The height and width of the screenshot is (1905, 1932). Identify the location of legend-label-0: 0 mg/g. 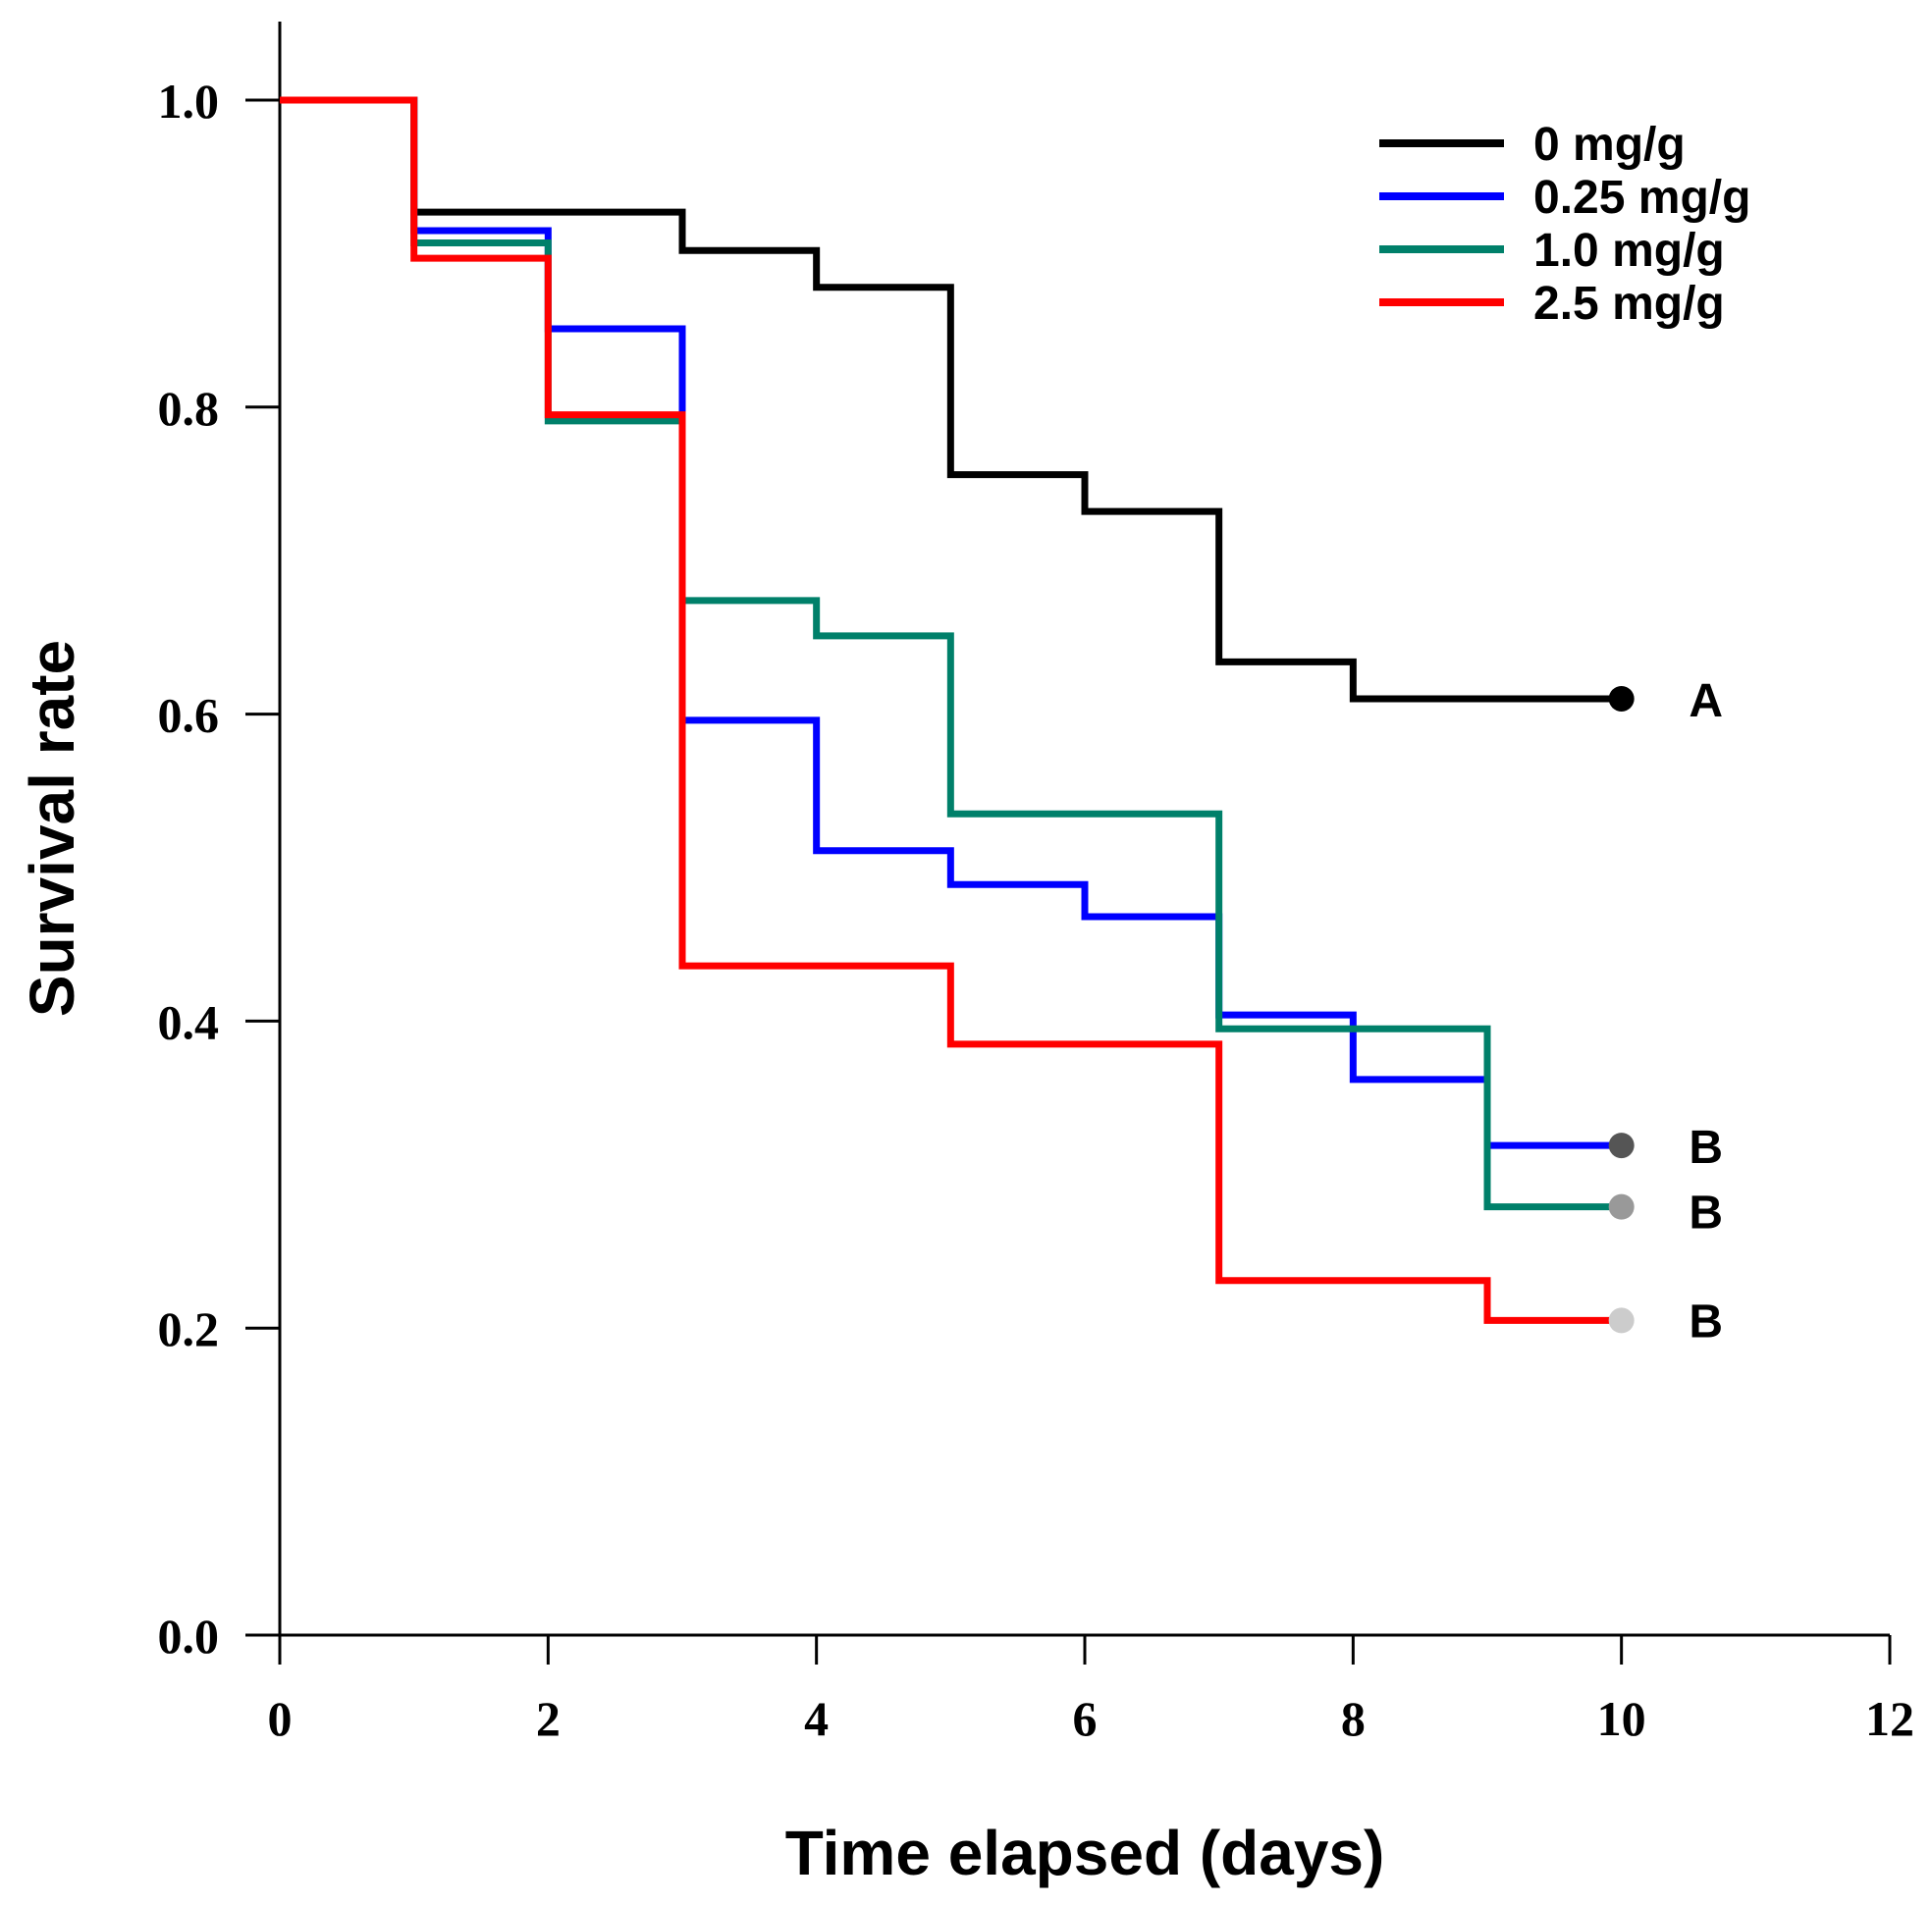
(1609, 145).